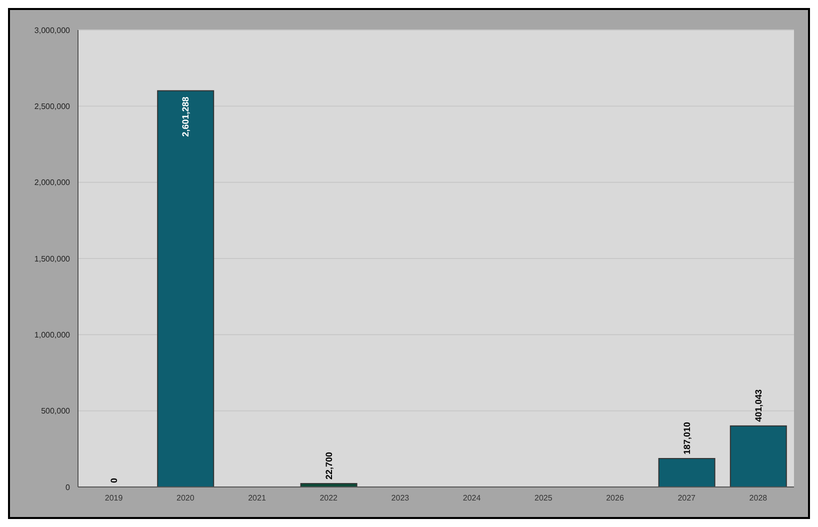 This screenshot has height=527, width=818. I want to click on x-tick-label: 2028, so click(758, 498).